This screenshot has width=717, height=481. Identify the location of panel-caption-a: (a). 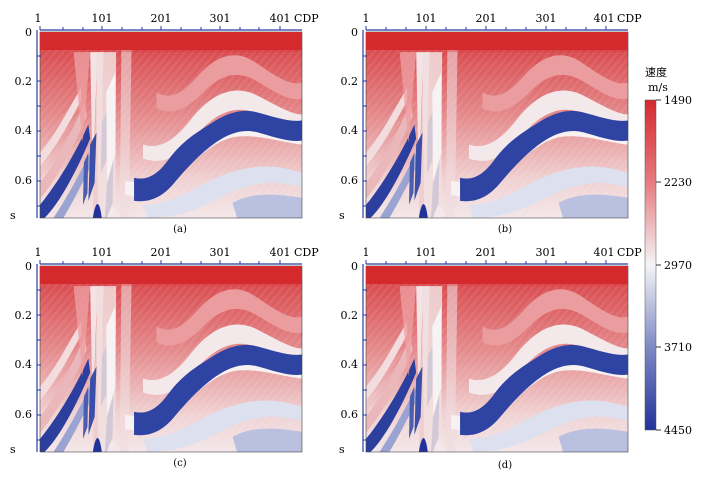
(180, 229).